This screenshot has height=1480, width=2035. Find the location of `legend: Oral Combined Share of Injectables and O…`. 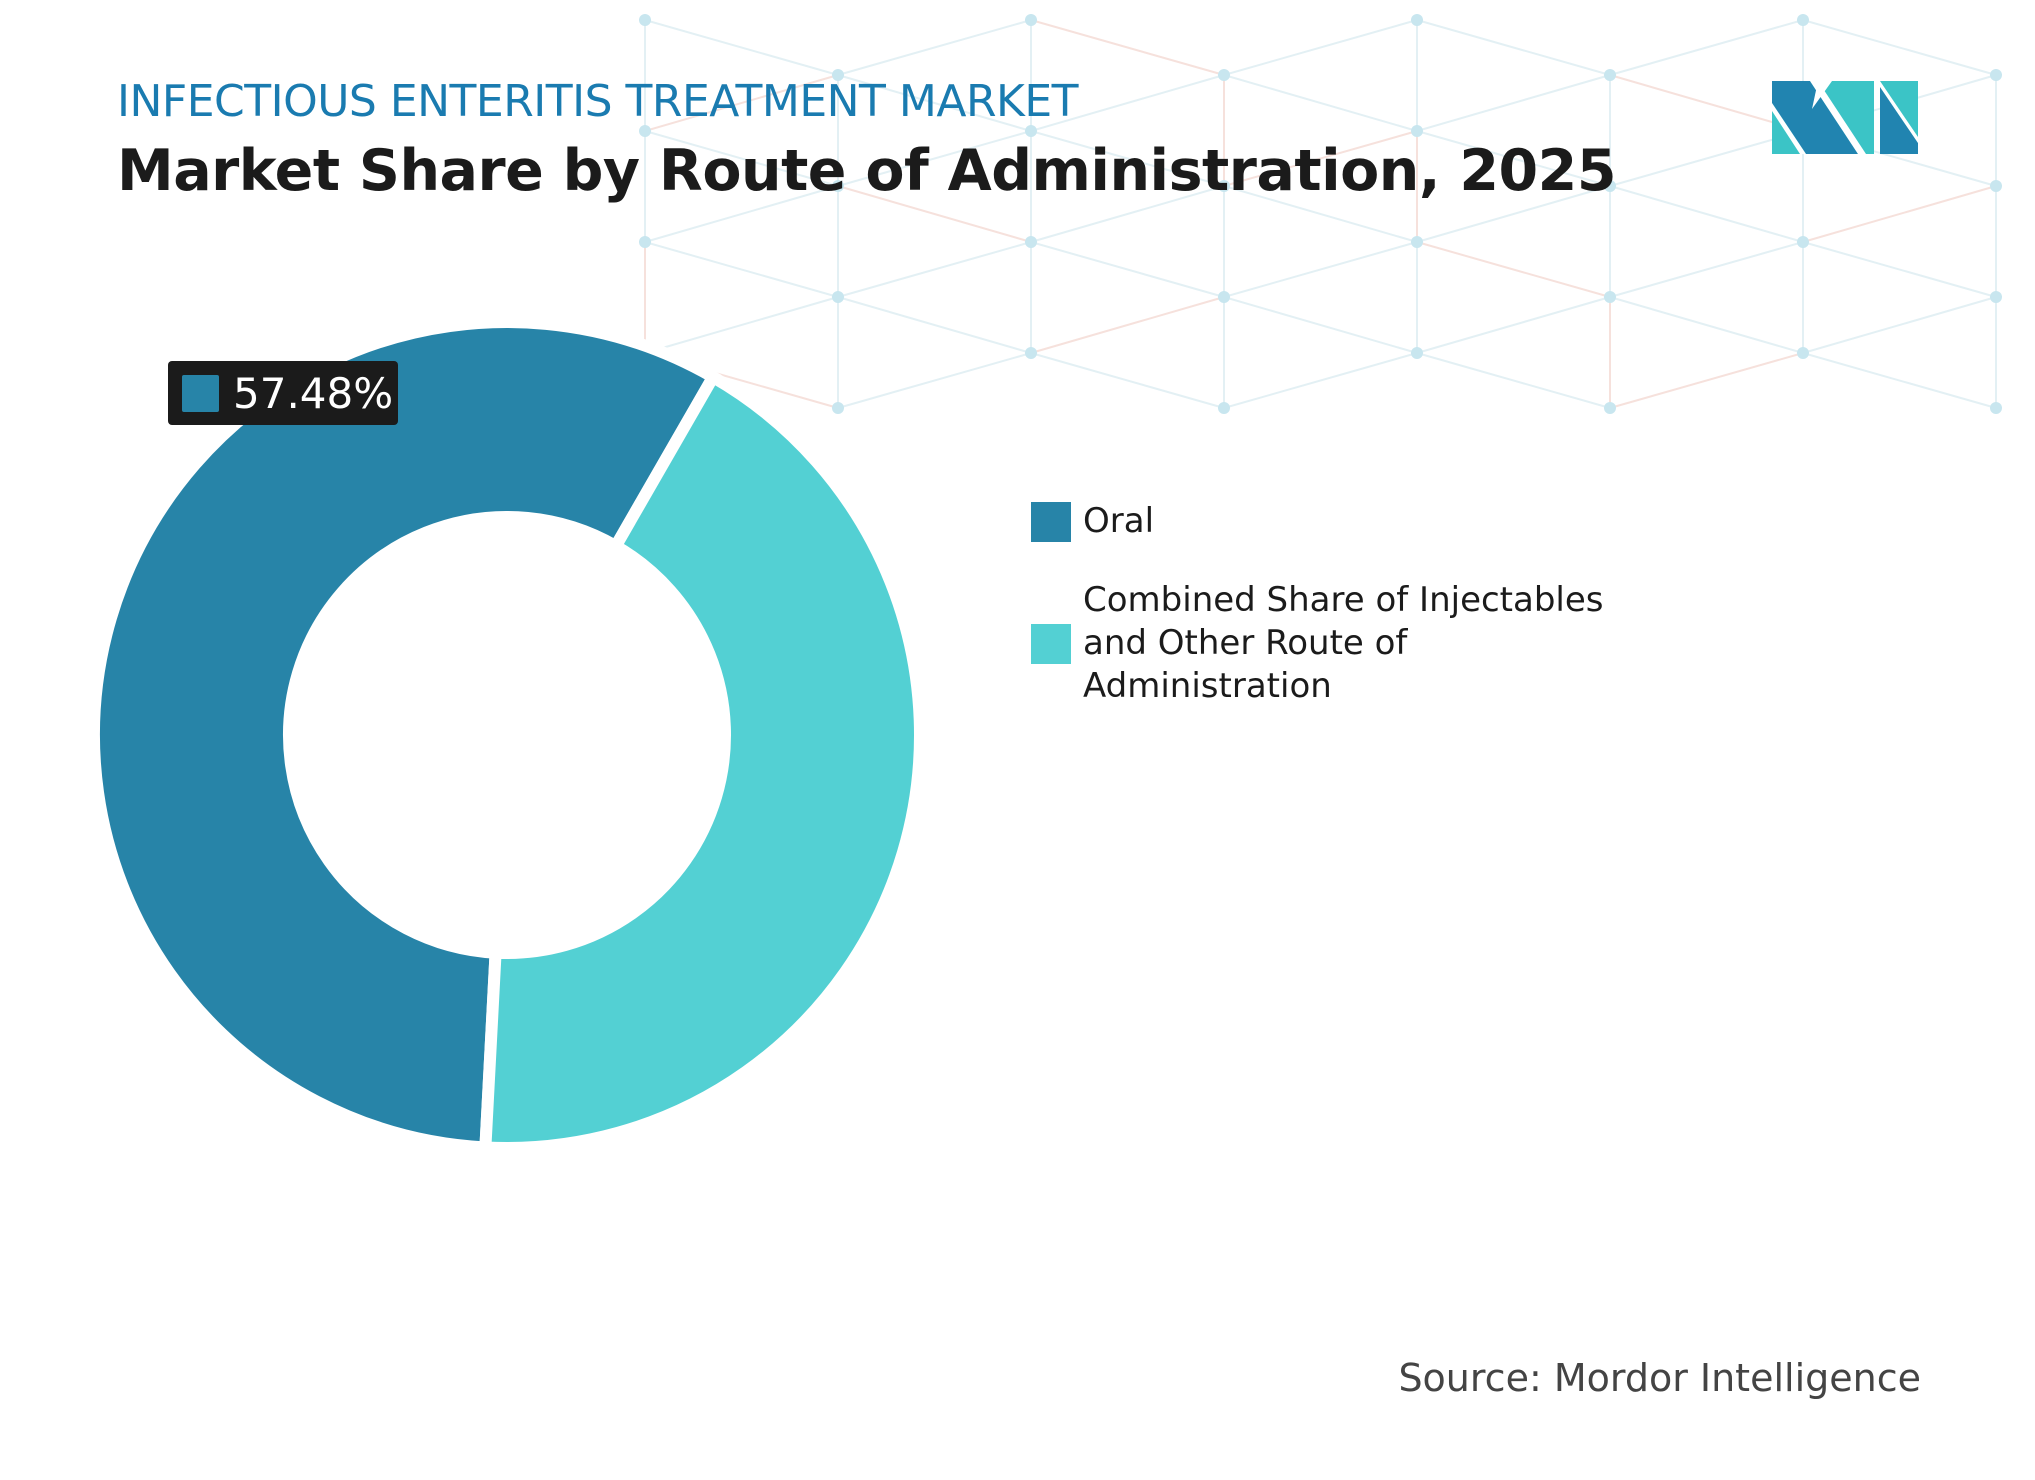

legend: Oral Combined Share of Injectables and O… is located at coordinates (1337, 622).